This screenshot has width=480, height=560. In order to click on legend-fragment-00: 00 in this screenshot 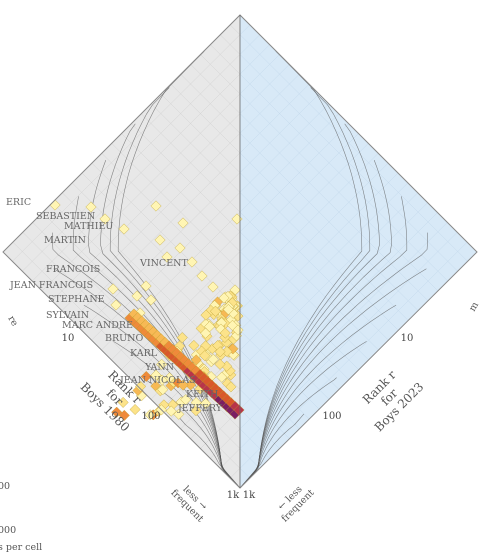, I will do `click(5, 486)`.